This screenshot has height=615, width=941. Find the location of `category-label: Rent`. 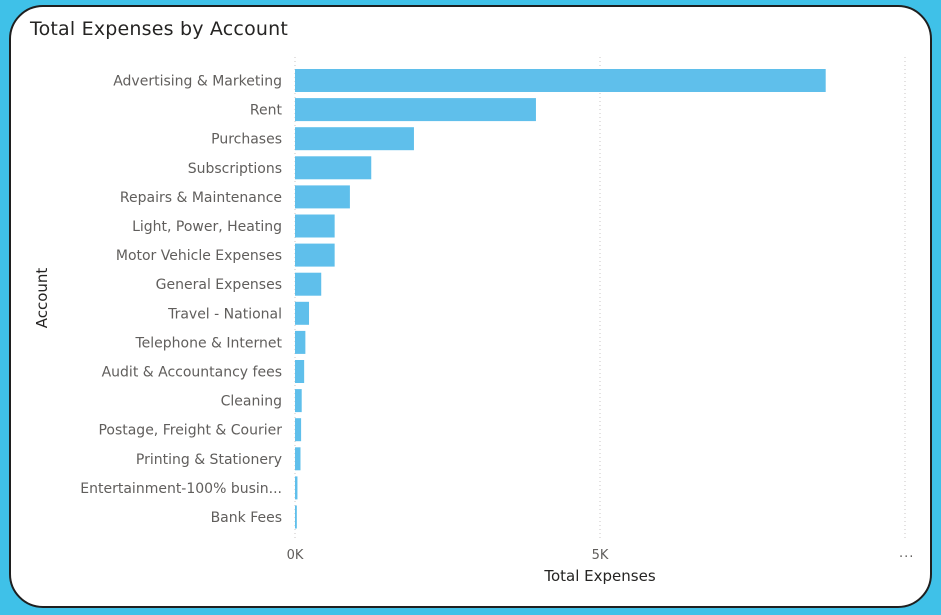

category-label: Rent is located at coordinates (266, 111).